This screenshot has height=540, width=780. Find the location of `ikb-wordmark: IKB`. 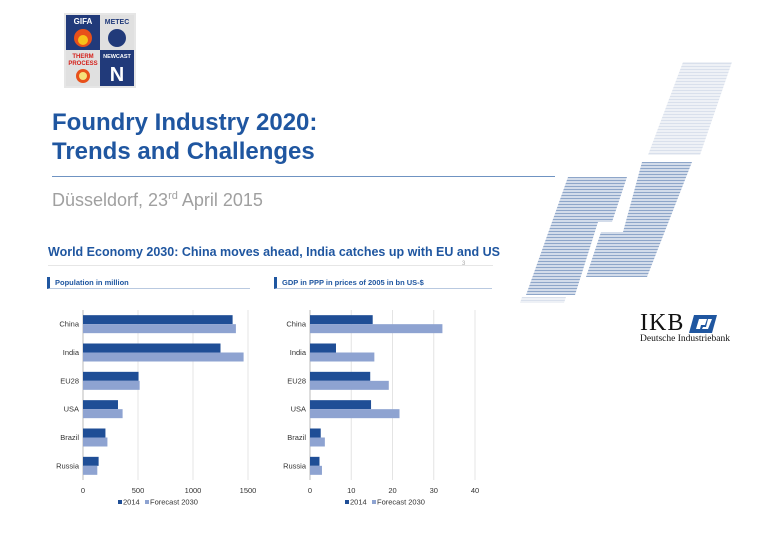

ikb-wordmark: IKB is located at coordinates (662, 323).